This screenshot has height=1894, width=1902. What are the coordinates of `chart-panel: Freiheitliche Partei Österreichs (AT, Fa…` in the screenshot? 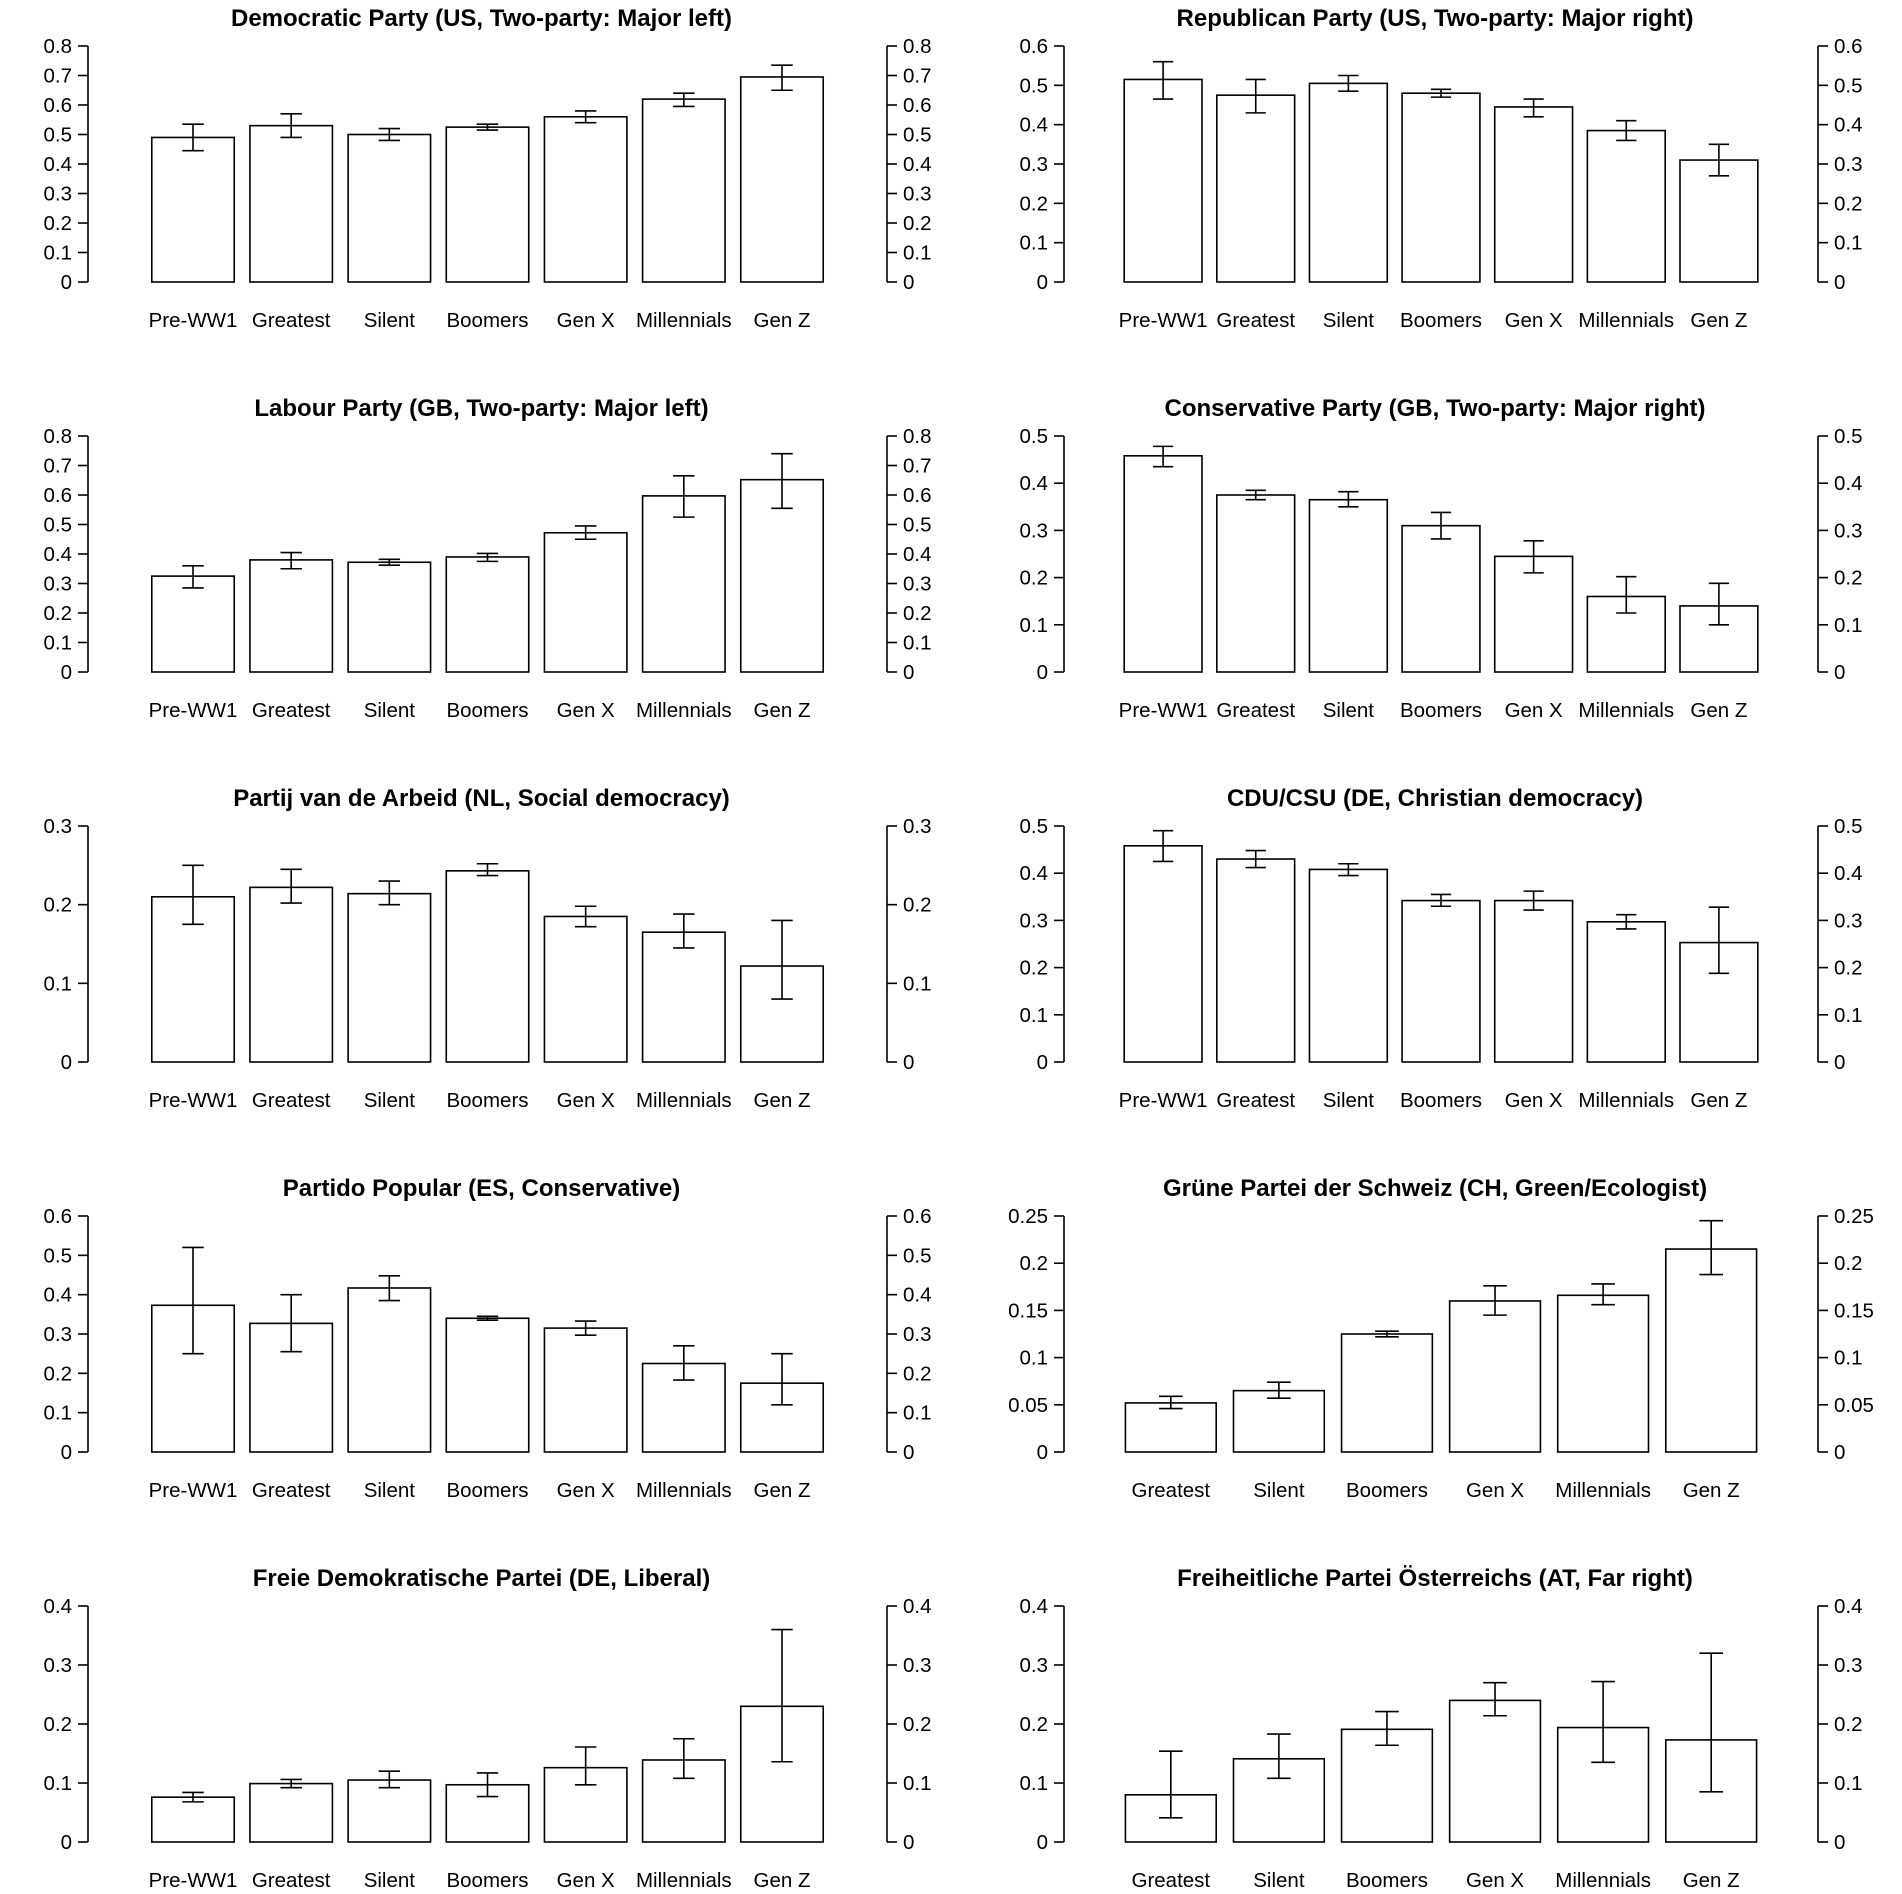 It's located at (1441, 1728).